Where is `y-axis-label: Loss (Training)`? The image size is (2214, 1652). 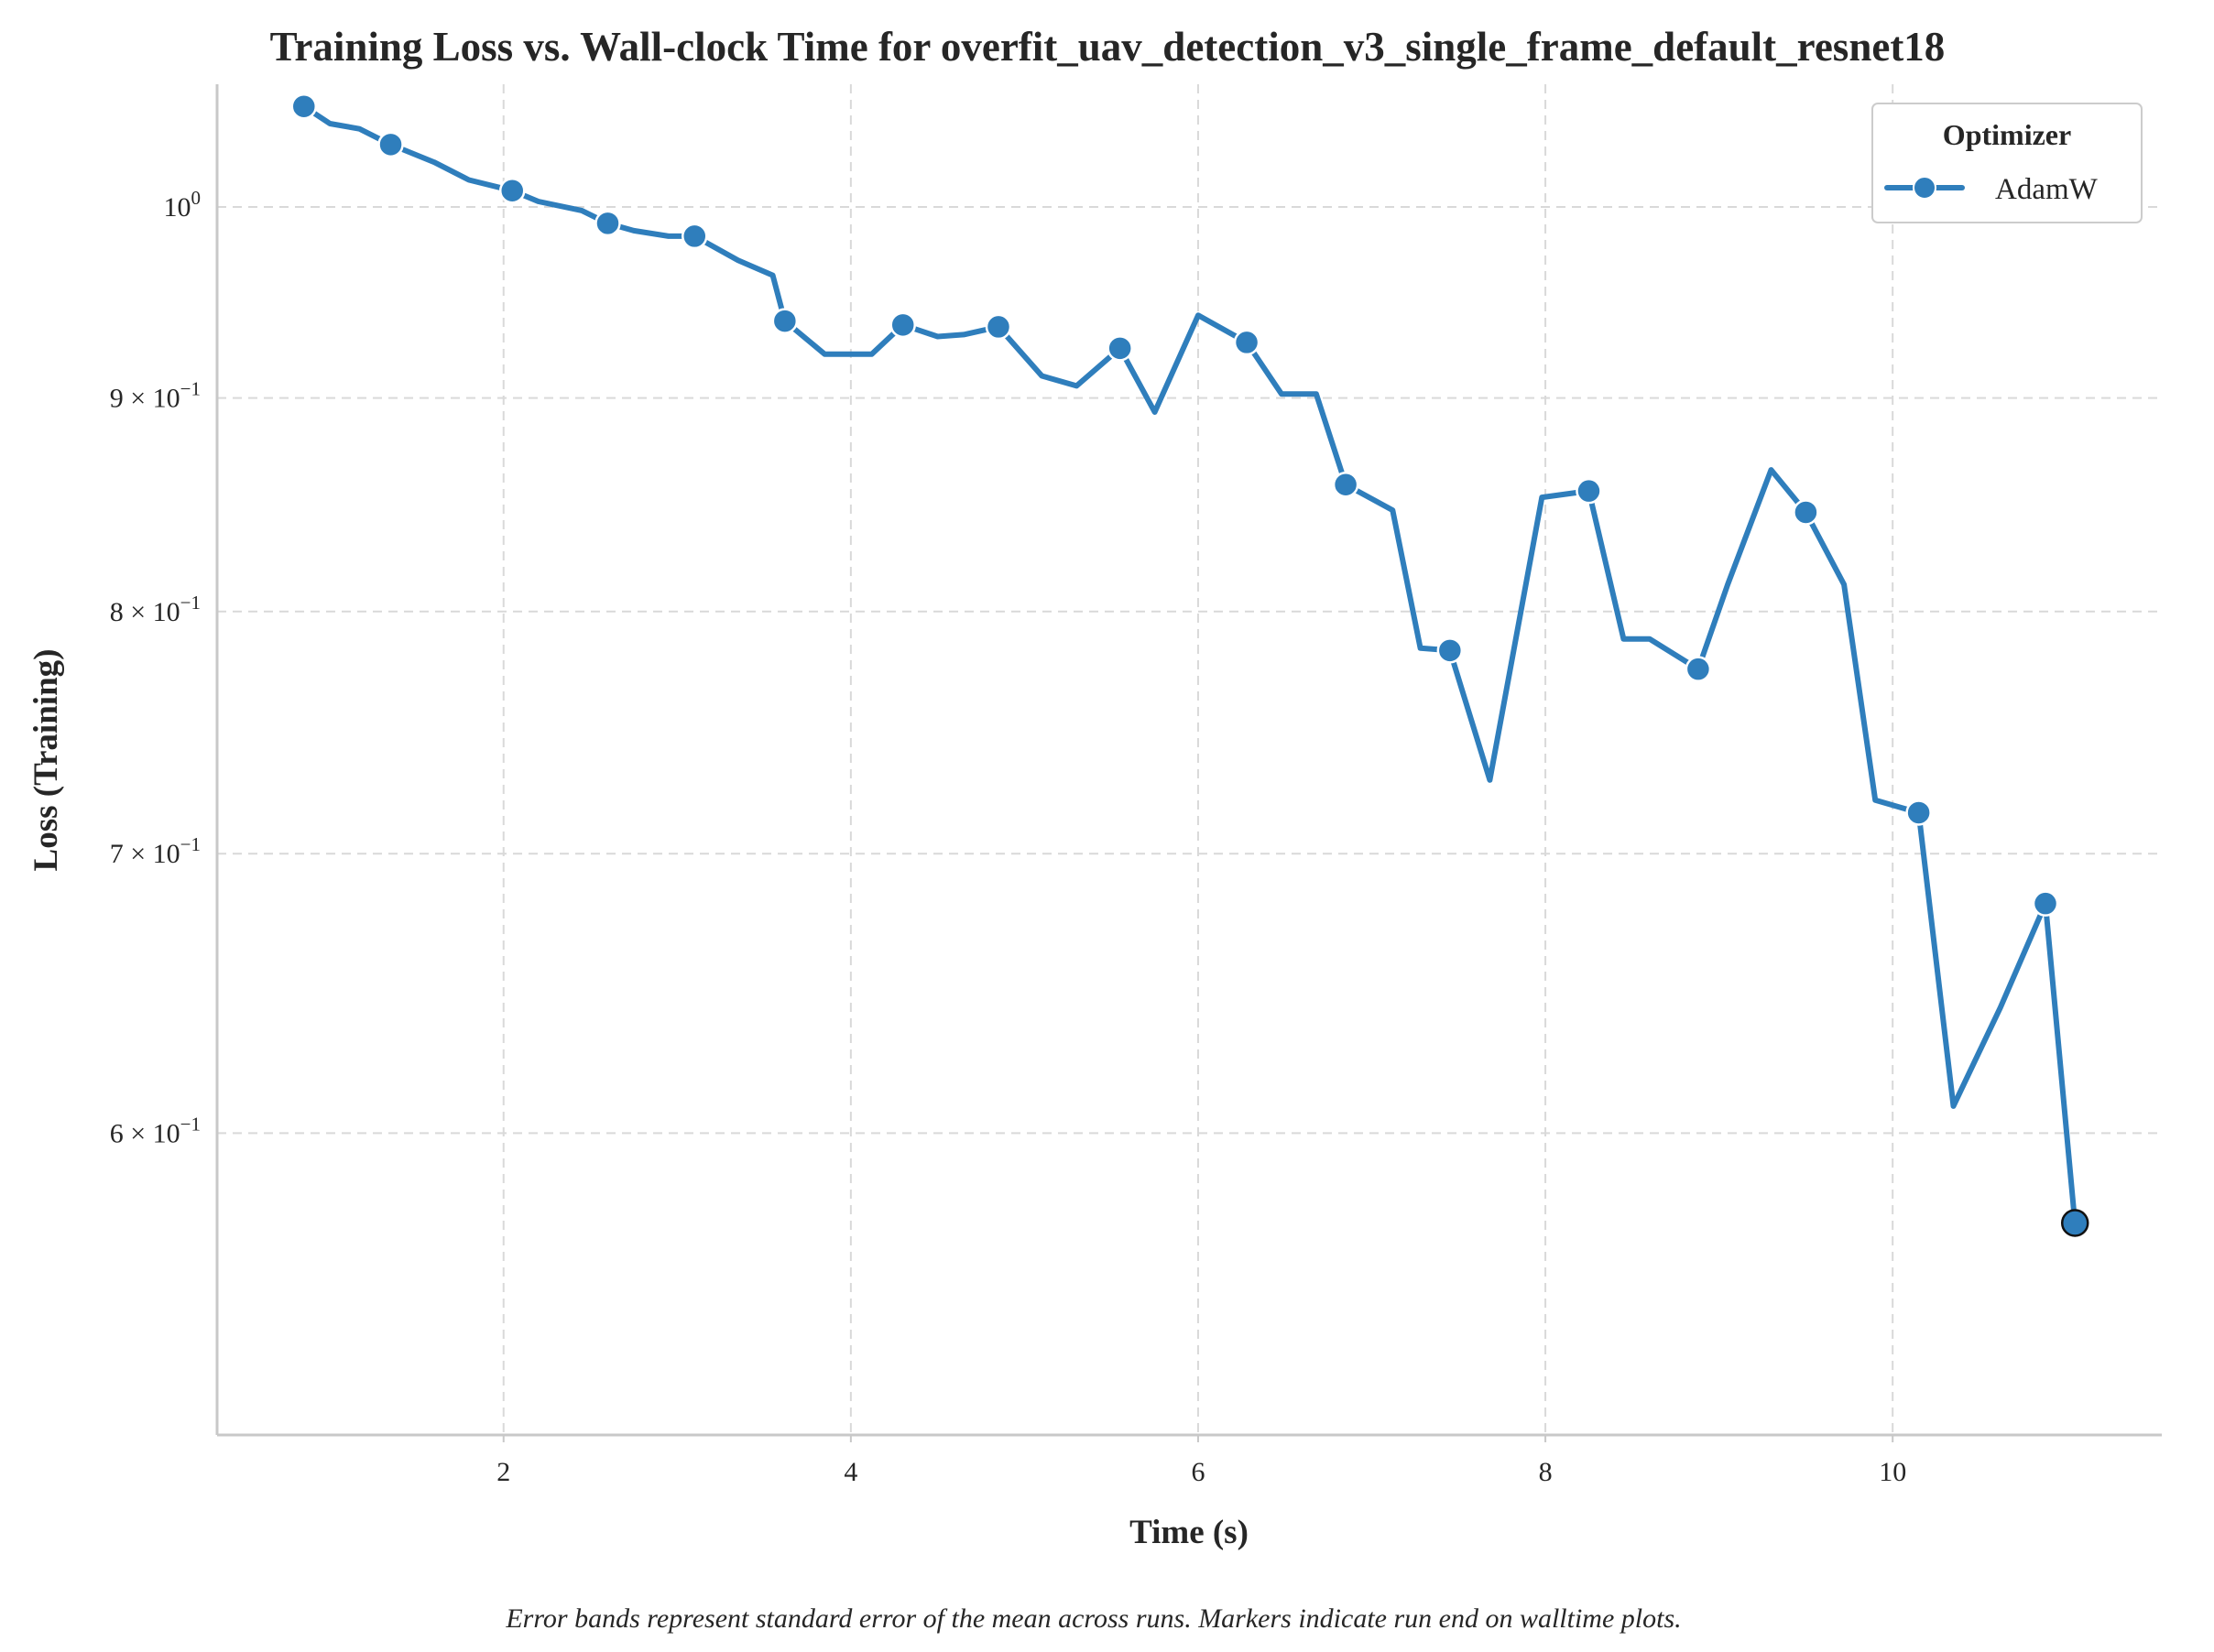 y-axis-label: Loss (Training) is located at coordinates (46, 761).